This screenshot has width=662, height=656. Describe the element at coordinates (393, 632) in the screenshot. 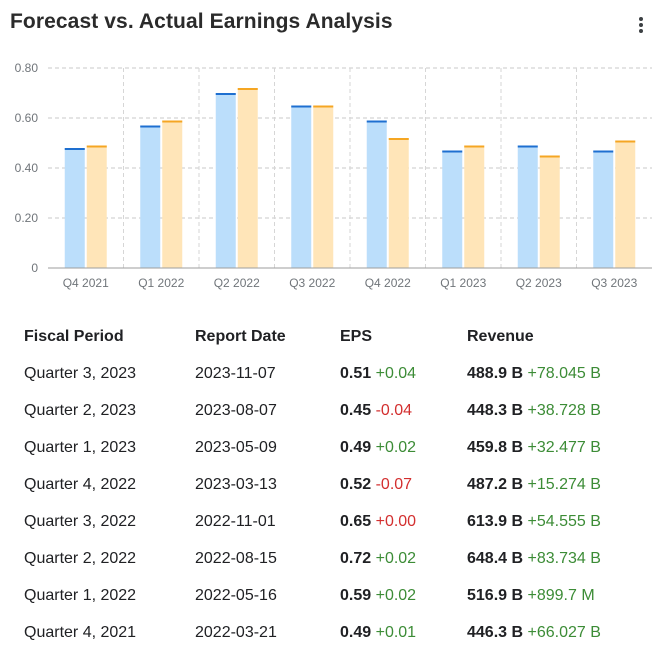

I see `eps-cell: 0.49 +0.01` at that location.